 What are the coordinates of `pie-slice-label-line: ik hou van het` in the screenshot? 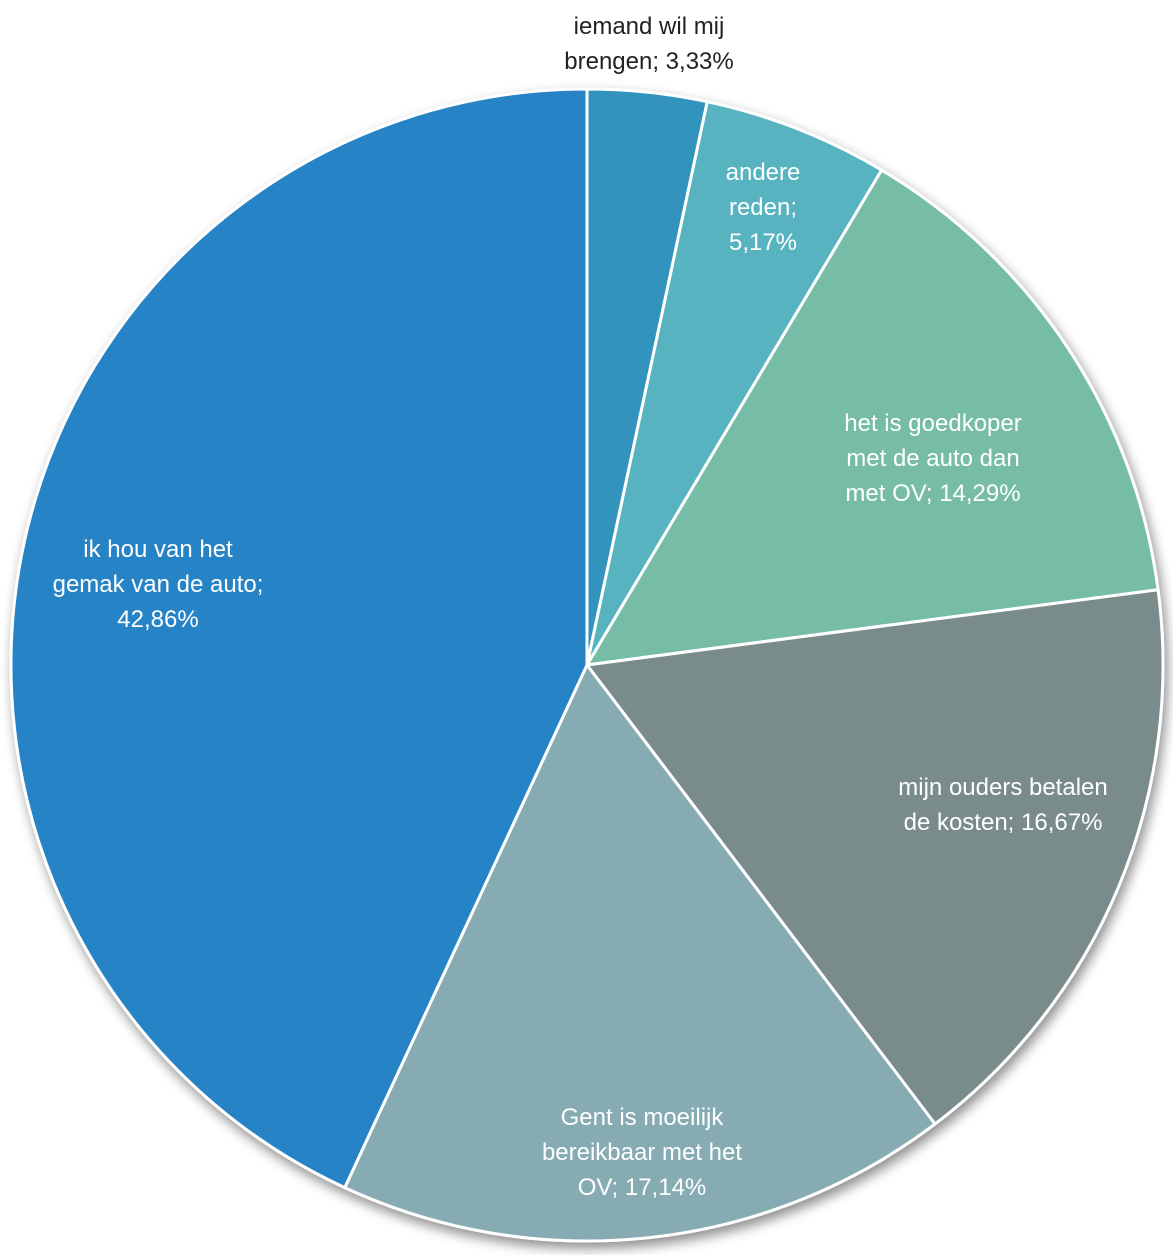 It's located at (158, 549).